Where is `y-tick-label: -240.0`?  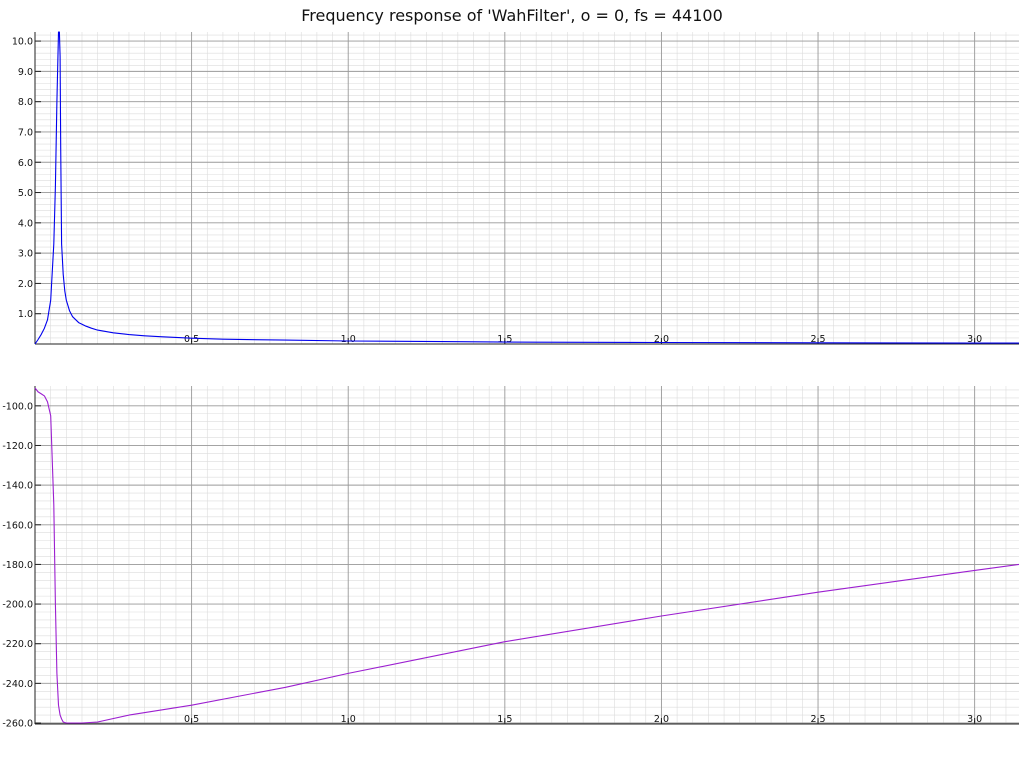 y-tick-label: -240.0 is located at coordinates (17, 684).